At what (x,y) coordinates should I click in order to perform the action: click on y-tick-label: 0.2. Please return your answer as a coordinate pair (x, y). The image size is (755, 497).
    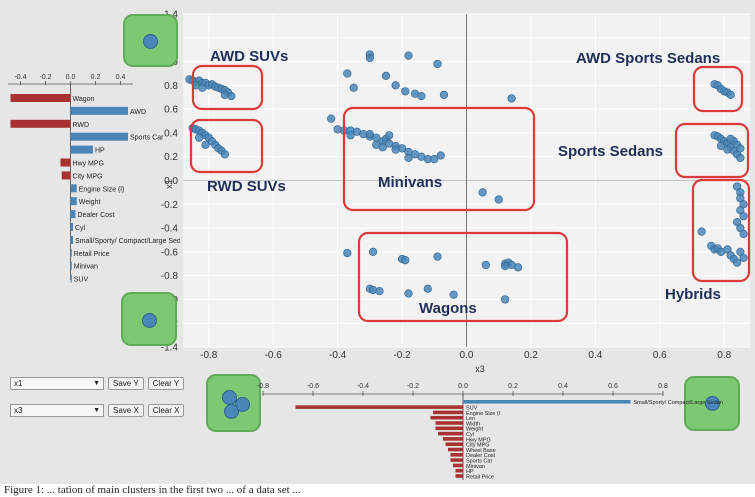
    Looking at the image, I should click on (171, 157).